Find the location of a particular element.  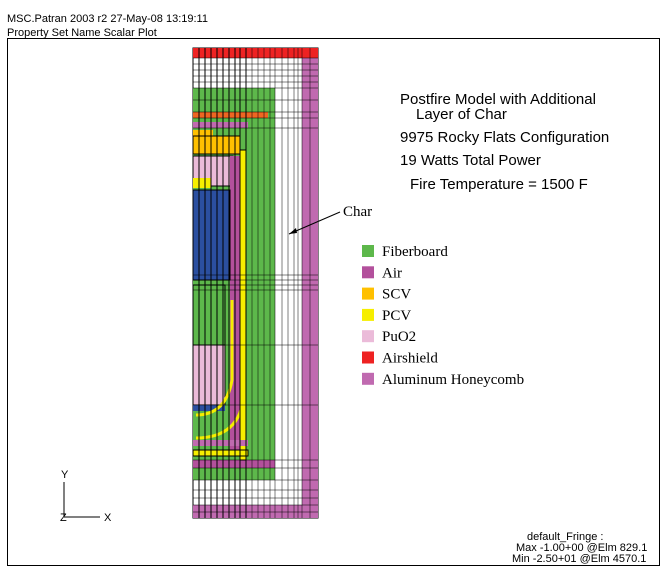

legend-label: PCV is located at coordinates (396, 316).